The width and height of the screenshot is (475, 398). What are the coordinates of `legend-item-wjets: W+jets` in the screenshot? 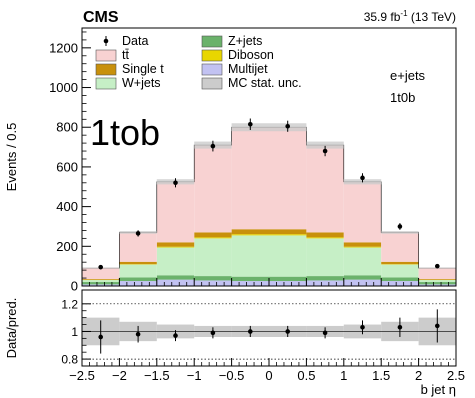 It's located at (128, 83).